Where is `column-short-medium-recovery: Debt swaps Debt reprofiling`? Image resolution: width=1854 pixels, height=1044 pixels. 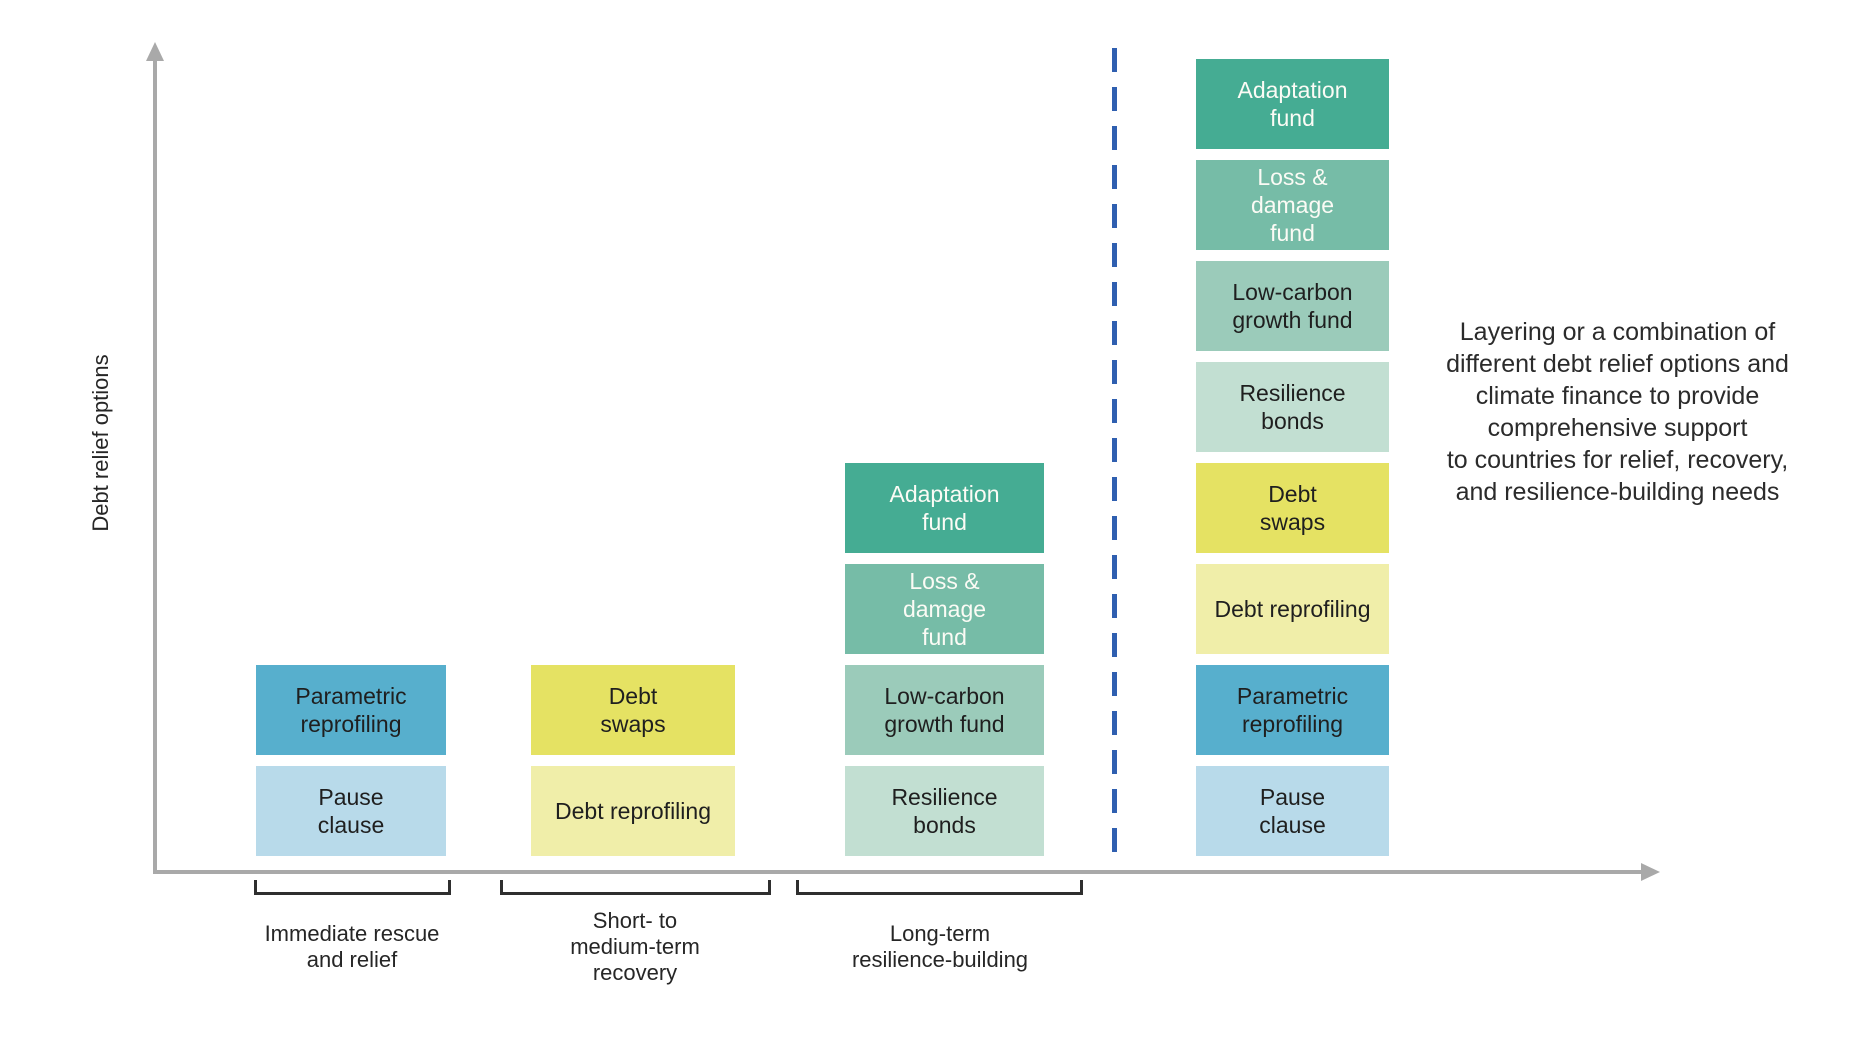
column-short-medium-recovery: Debt swaps Debt reprofiling is located at coordinates (633, 760).